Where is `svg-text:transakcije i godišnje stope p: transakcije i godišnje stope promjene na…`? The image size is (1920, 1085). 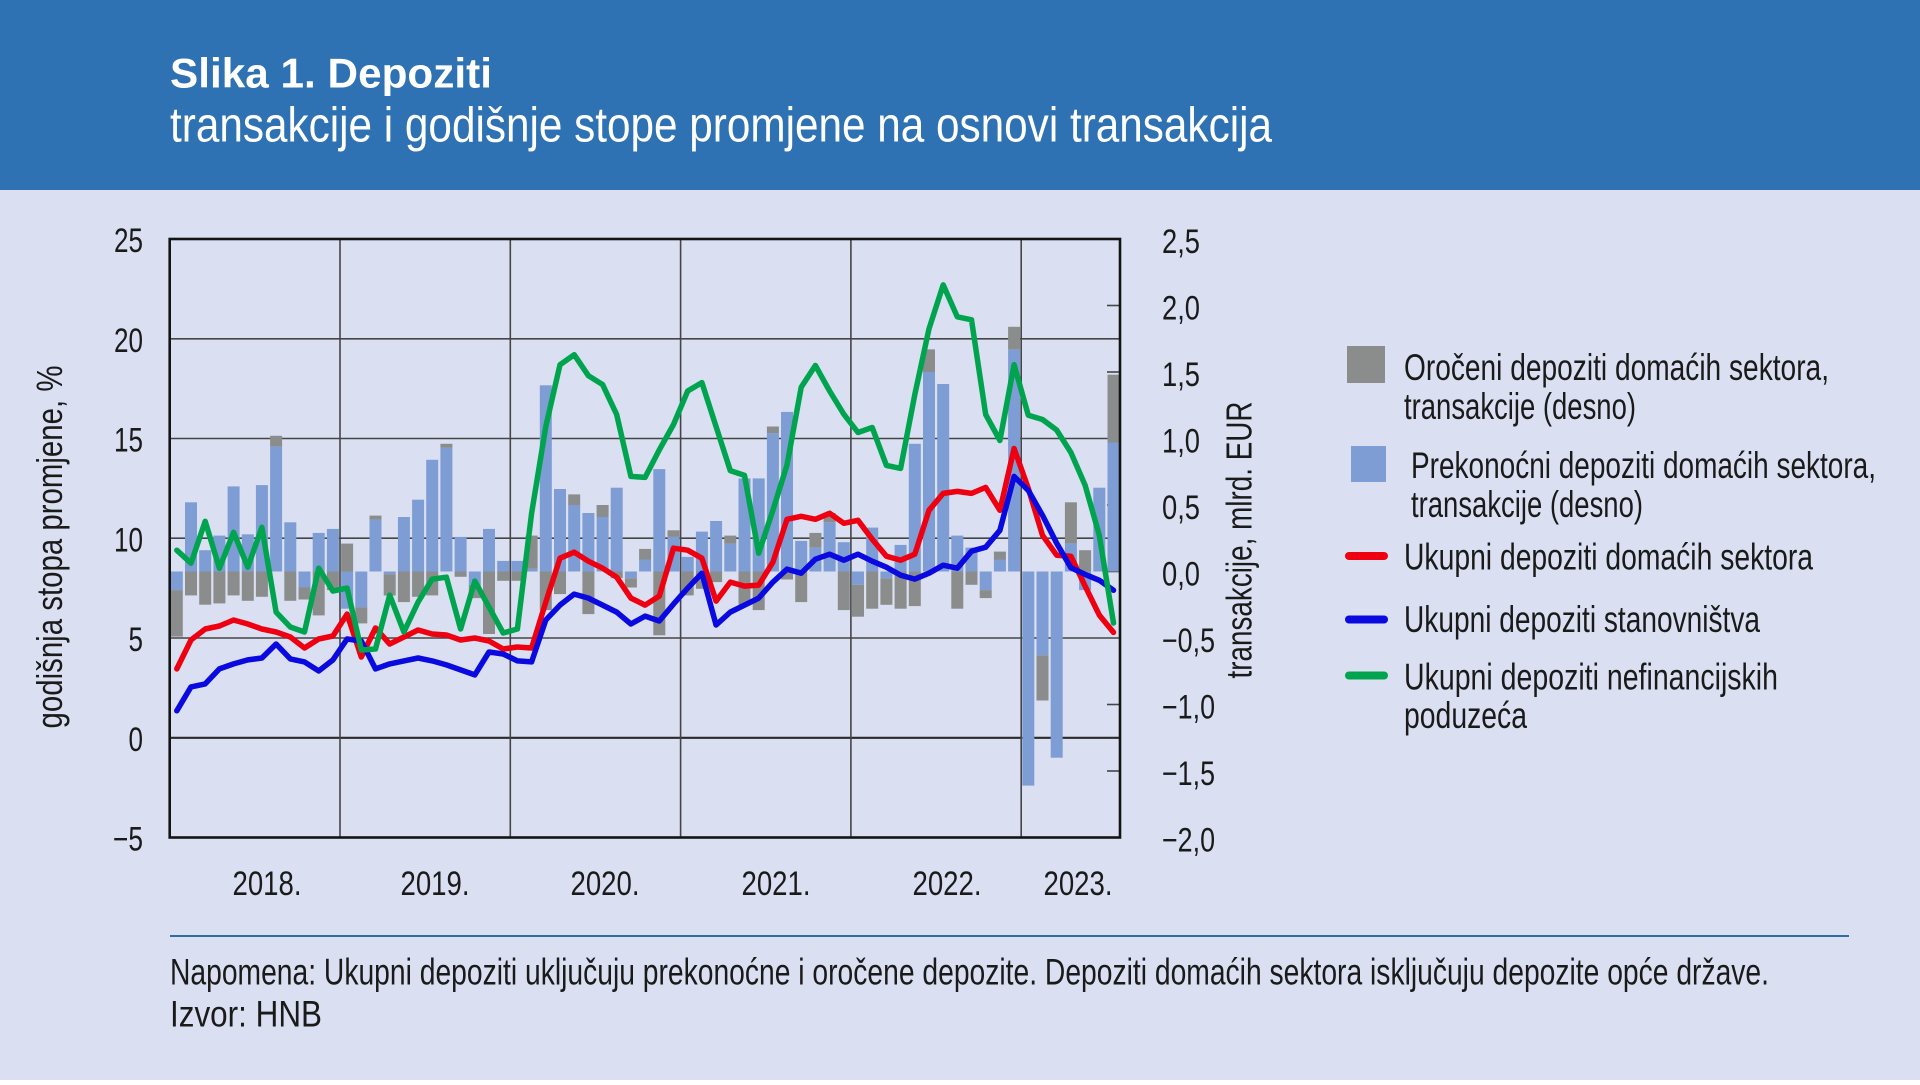 svg-text:transakcije i godišnje stope p: transakcije i godišnje stope promjene na… is located at coordinates (721, 126).